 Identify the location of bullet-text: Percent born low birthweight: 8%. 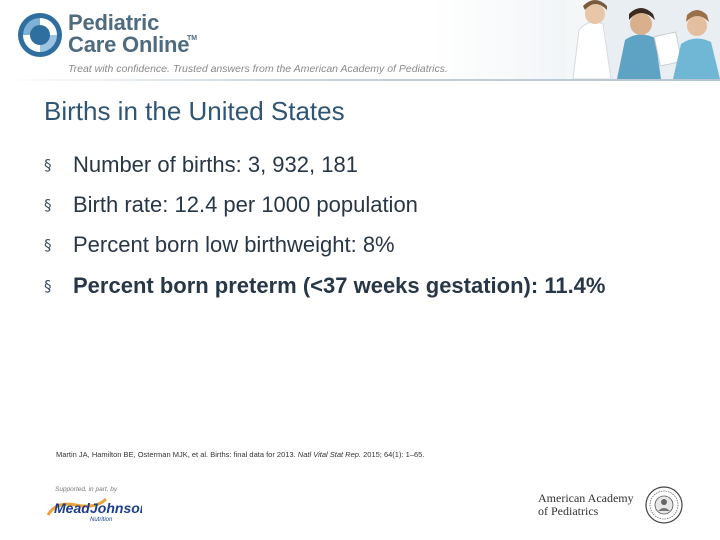
(234, 244).